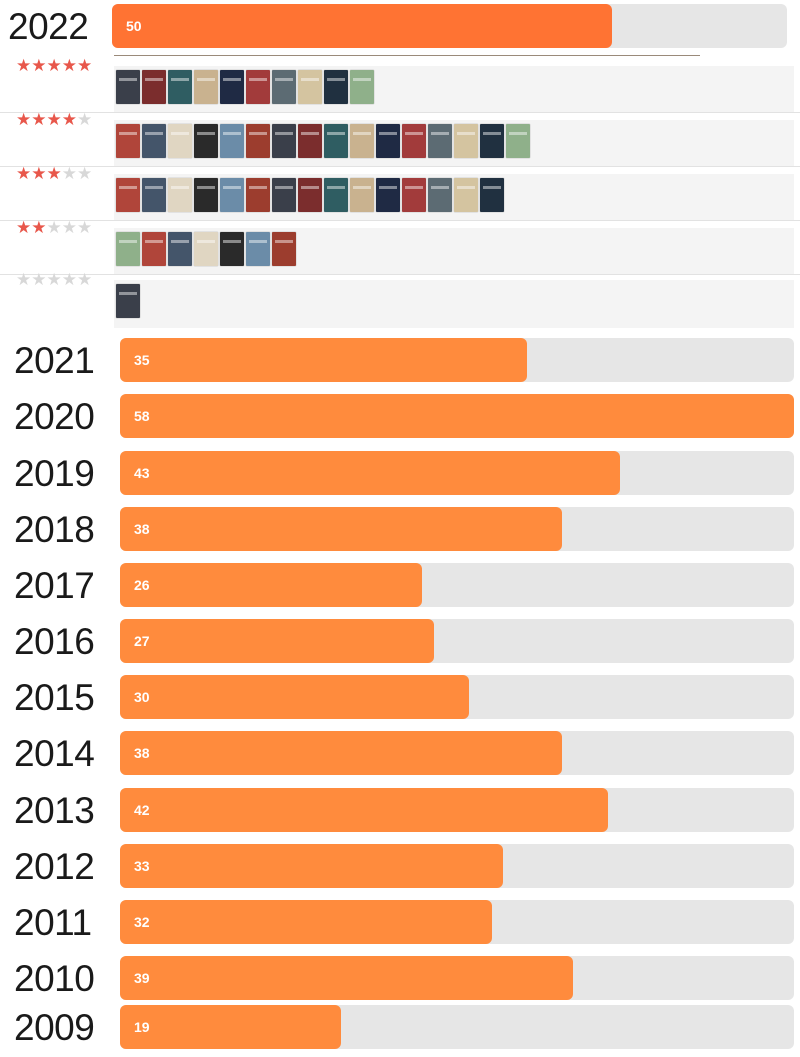  Describe the element at coordinates (54, 416) in the screenshot. I see `year-label: 2020` at that location.